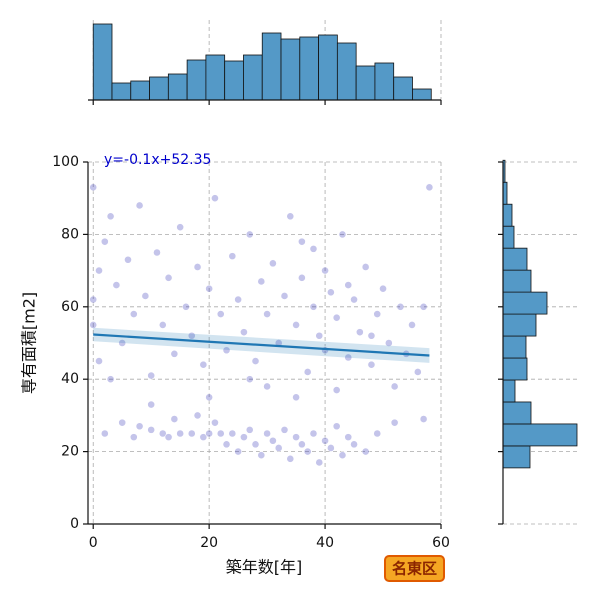  I want to click on badge-box, so click(414, 568).